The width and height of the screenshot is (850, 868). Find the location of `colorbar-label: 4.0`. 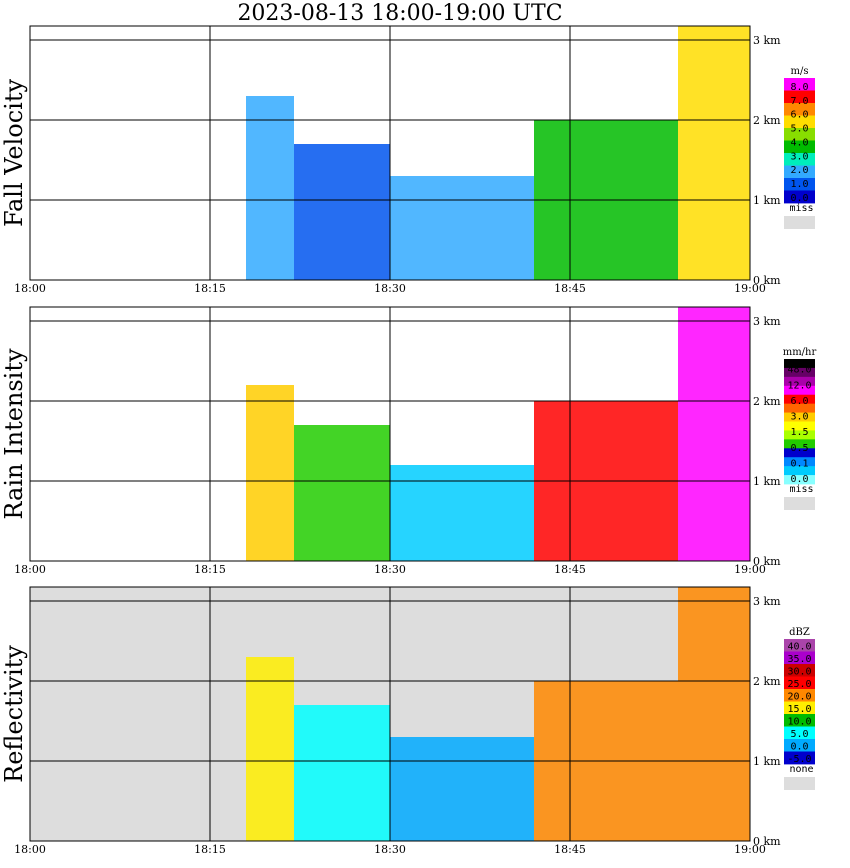

colorbar-label: 4.0 is located at coordinates (799, 142).